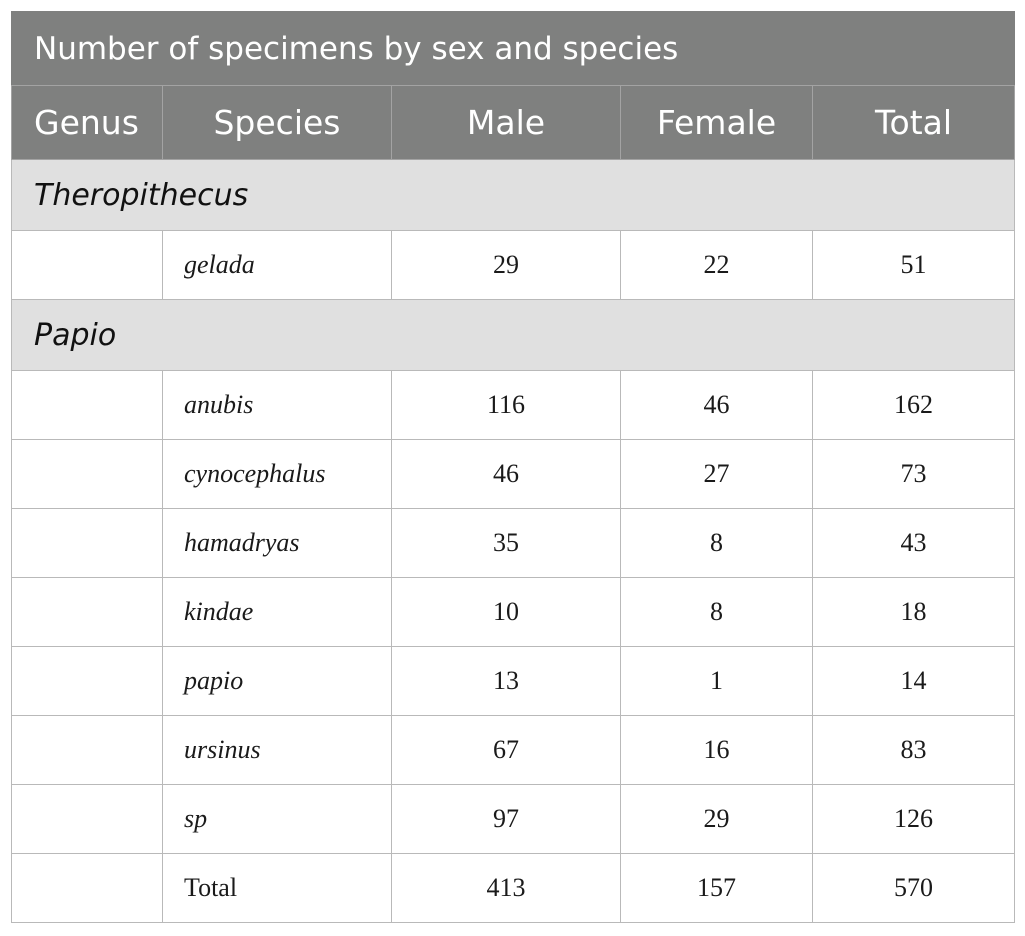  Describe the element at coordinates (506, 681) in the screenshot. I see `male-cell: 13` at that location.